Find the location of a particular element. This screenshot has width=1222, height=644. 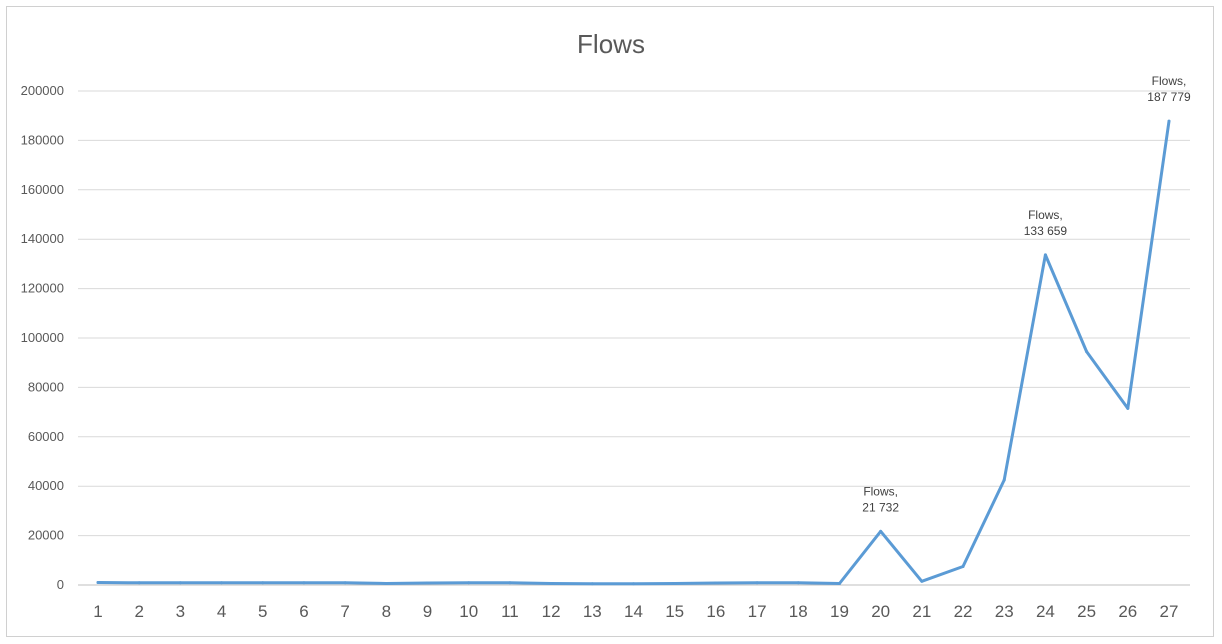

data-label-value: 133 659 is located at coordinates (1046, 231).